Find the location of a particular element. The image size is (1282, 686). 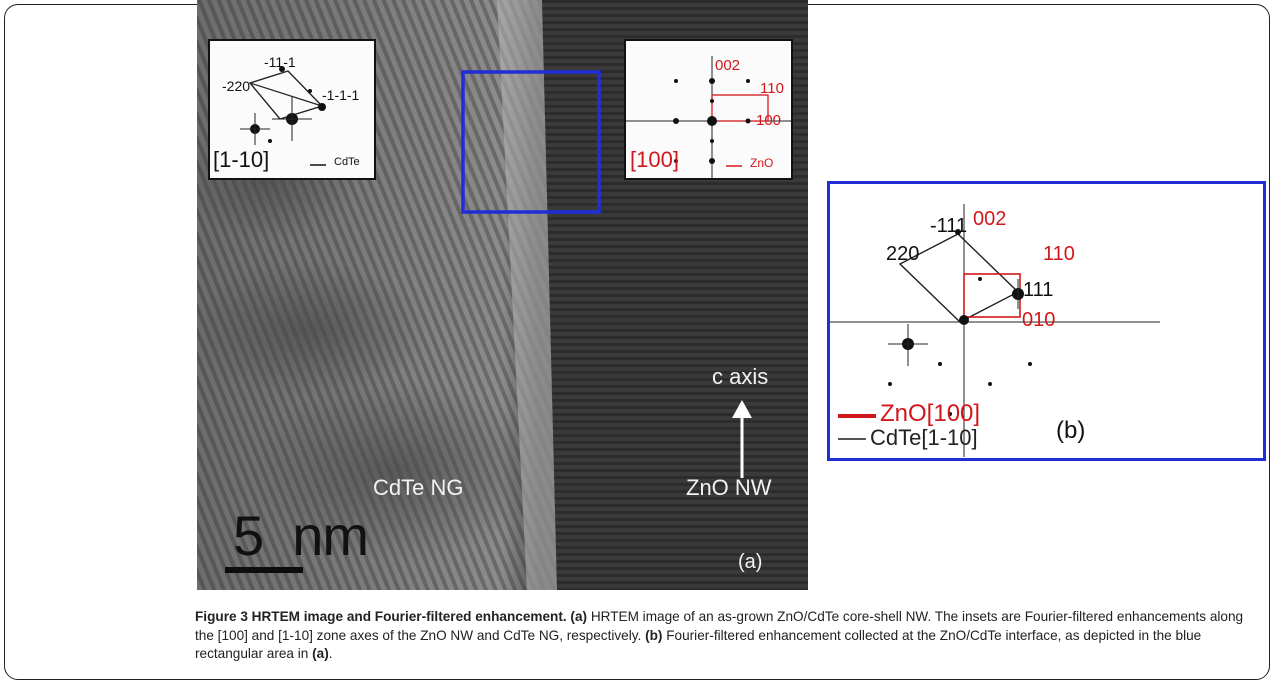

cdte-region-label: CdTe NG is located at coordinates (418, 487).